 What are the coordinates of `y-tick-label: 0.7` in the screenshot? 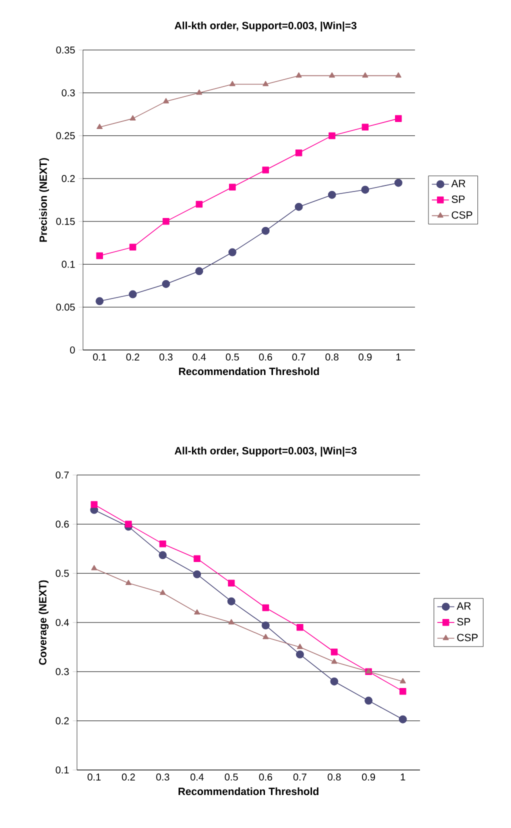 It's located at (62, 475).